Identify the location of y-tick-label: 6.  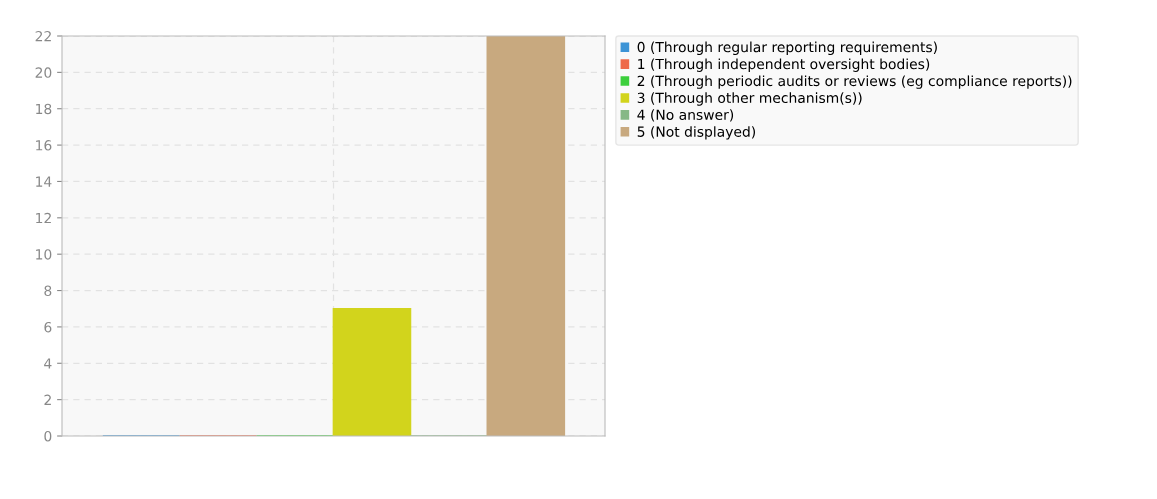
(48, 327).